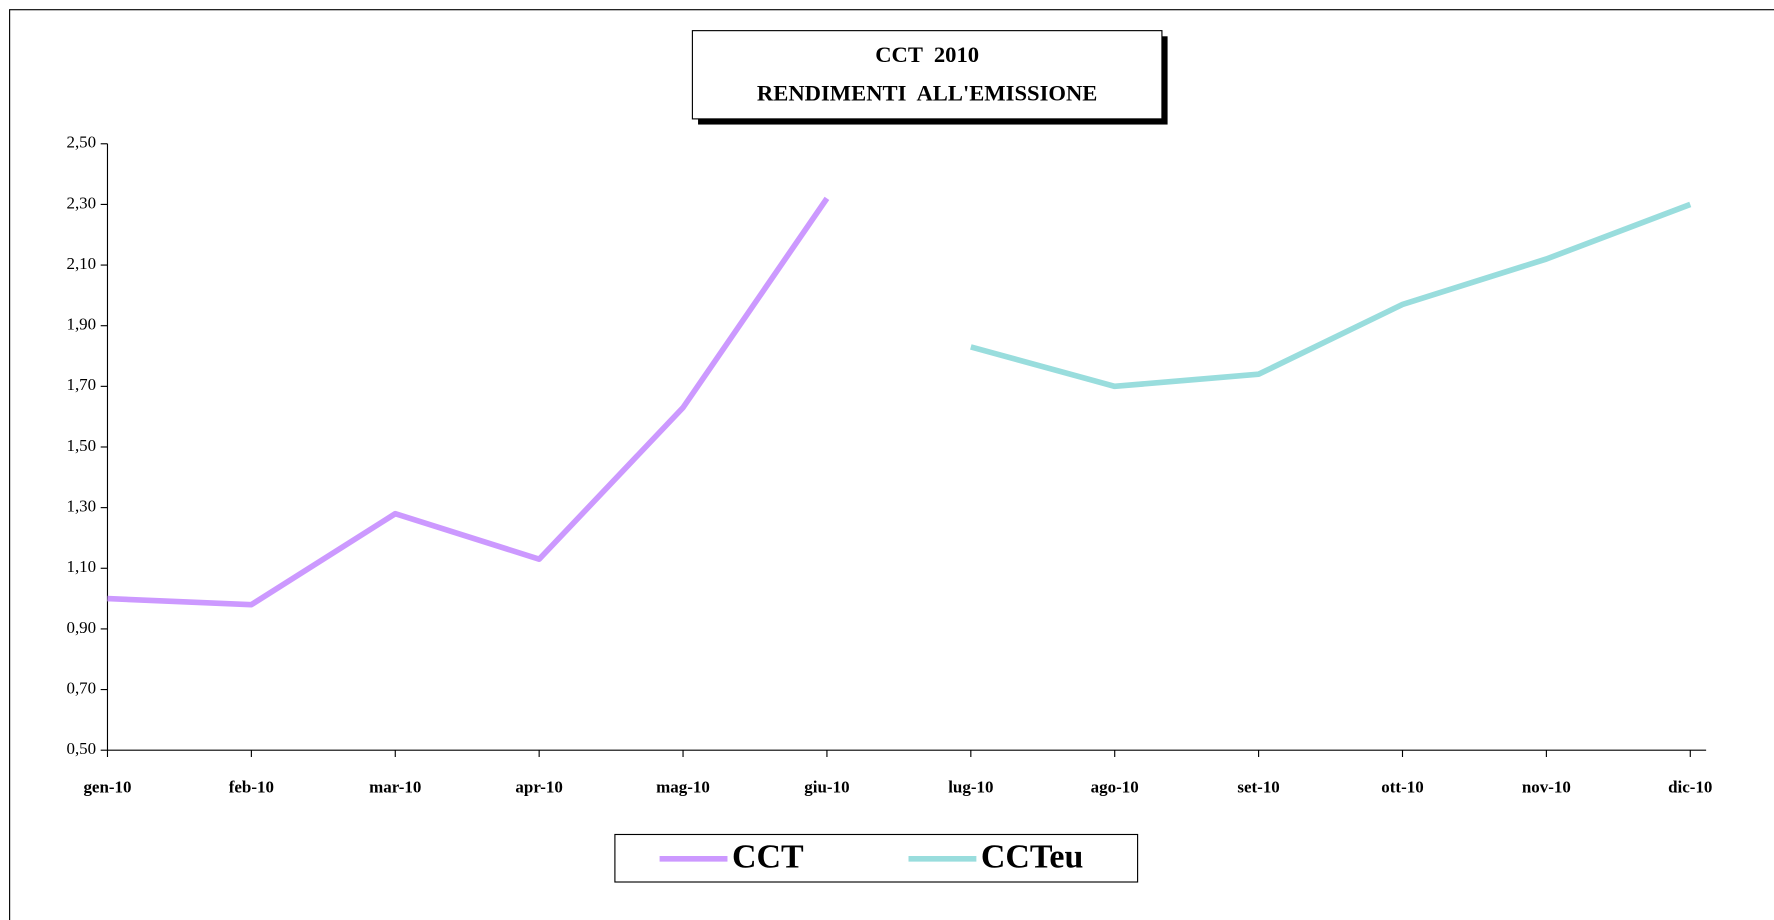 The image size is (1774, 920). I want to click on x-tick-label: ago-10, so click(1115, 787).